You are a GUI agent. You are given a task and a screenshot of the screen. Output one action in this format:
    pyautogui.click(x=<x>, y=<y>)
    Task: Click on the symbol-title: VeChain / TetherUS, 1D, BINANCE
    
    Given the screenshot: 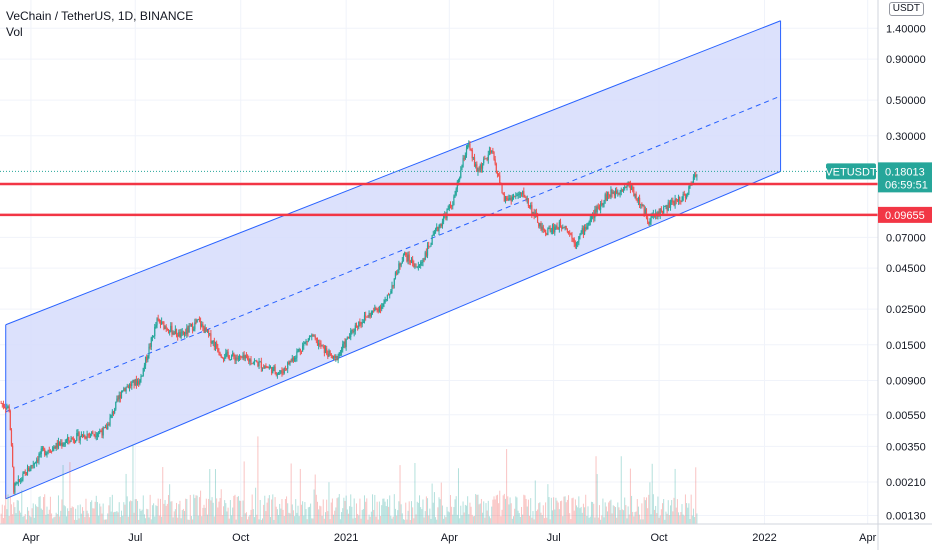 What is the action you would take?
    pyautogui.click(x=100, y=16)
    